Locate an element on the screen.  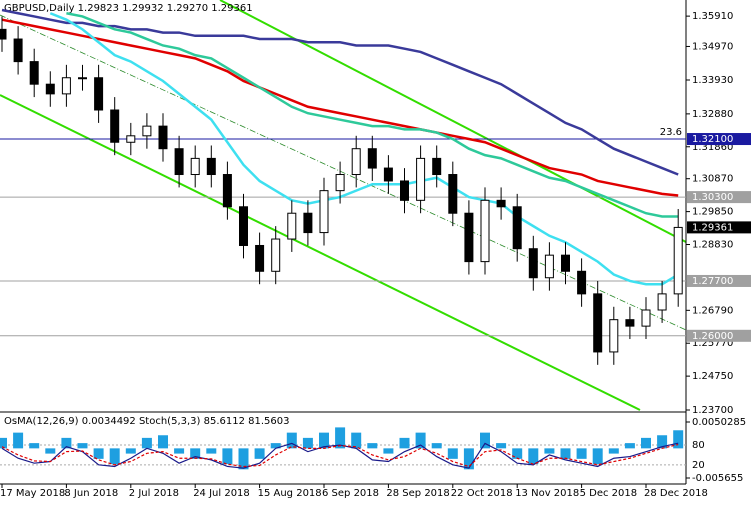
y-tick-label: 1.28830 is located at coordinates (712, 245).